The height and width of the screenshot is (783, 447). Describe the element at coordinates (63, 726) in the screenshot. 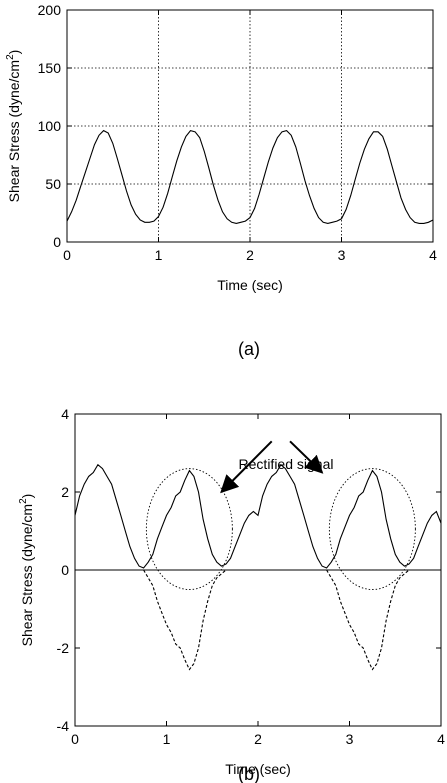

I see `panel-b-y-tick-label: -4` at that location.